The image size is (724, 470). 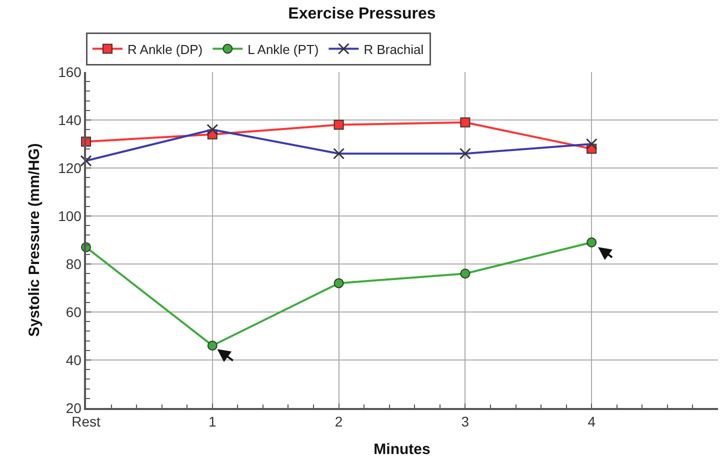 What do you see at coordinates (402, 449) in the screenshot?
I see `x-axis-title: Minutes` at bounding box center [402, 449].